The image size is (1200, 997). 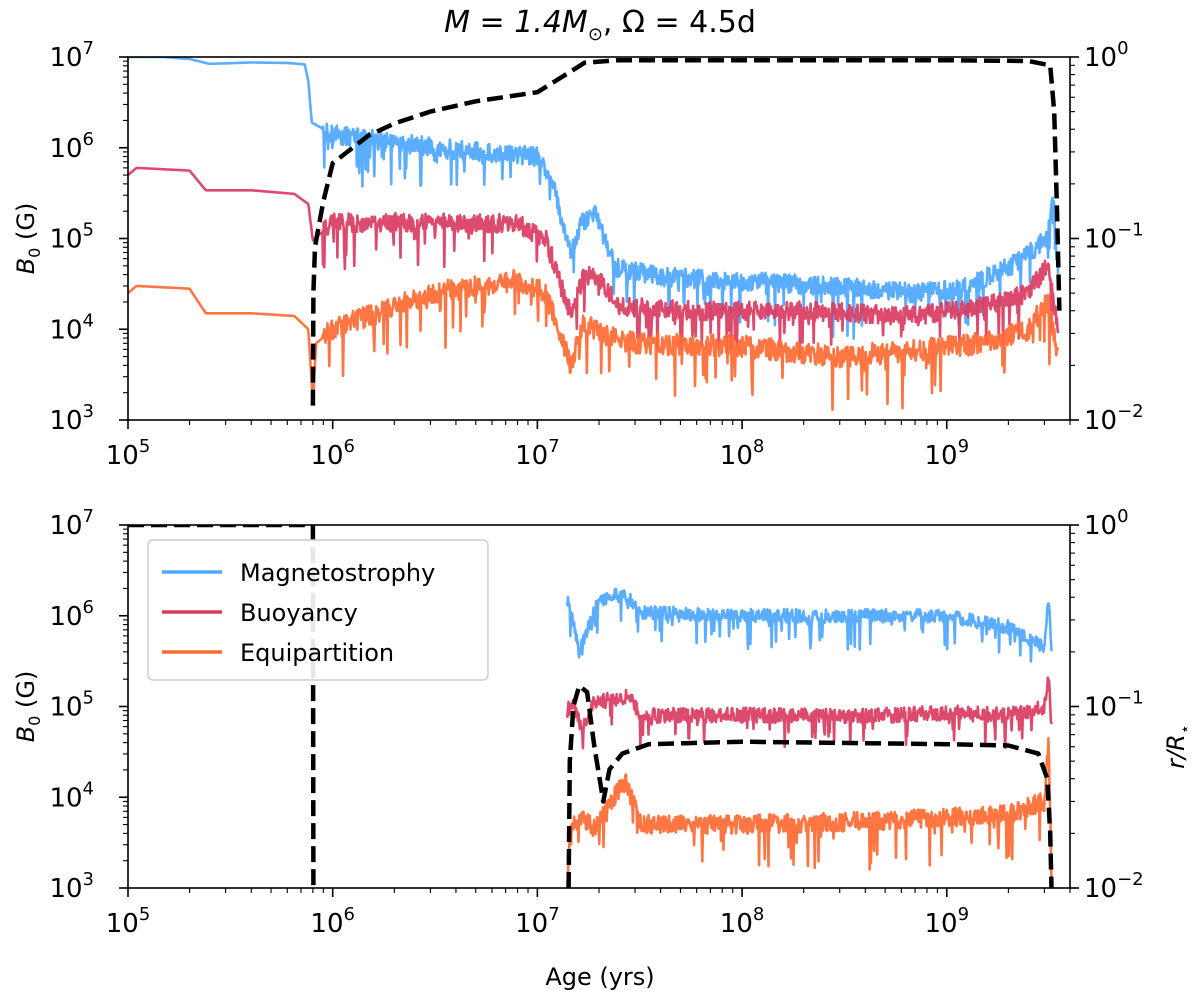 What do you see at coordinates (299, 613) in the screenshot?
I see `legend-label: Buoyancy` at bounding box center [299, 613].